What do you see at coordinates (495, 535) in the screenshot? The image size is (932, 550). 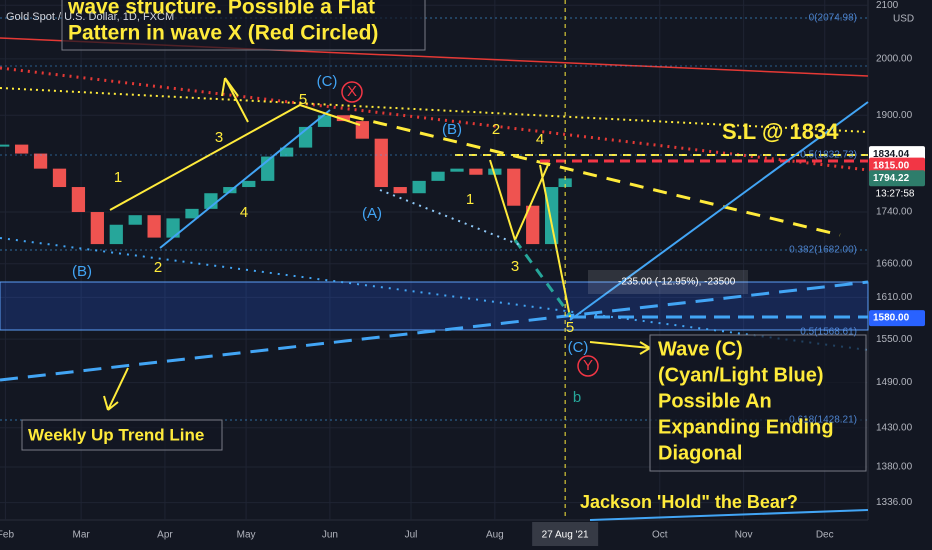 I see `x-tick-label: Aug` at bounding box center [495, 535].